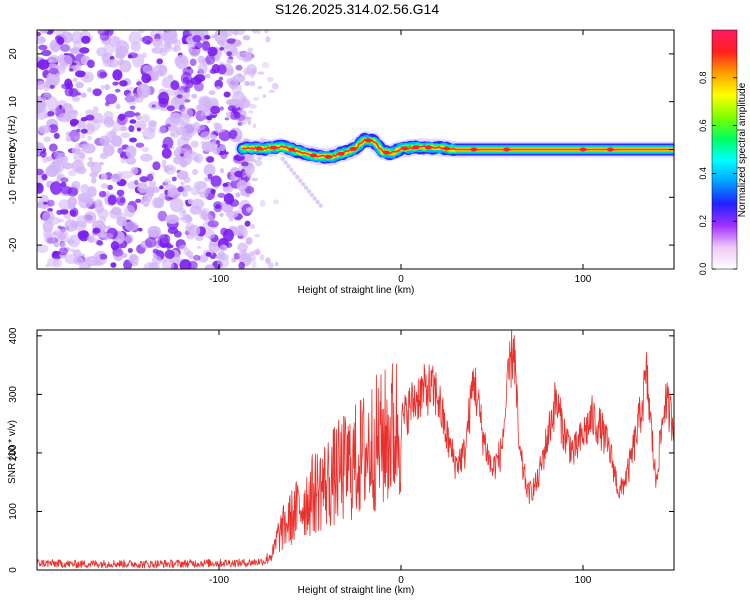 Image resolution: width=750 pixels, height=600 pixels. What do you see at coordinates (13, 54) in the screenshot?
I see `spectrogram-y-tick-label: 20` at bounding box center [13, 54].